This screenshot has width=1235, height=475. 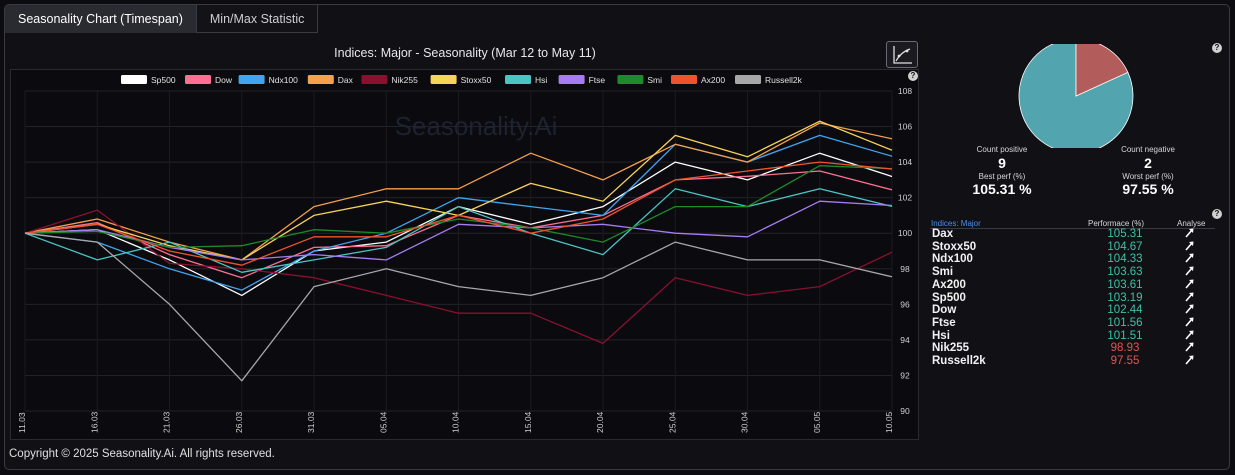 I want to click on legend-label: Russell2k, so click(x=784, y=80).